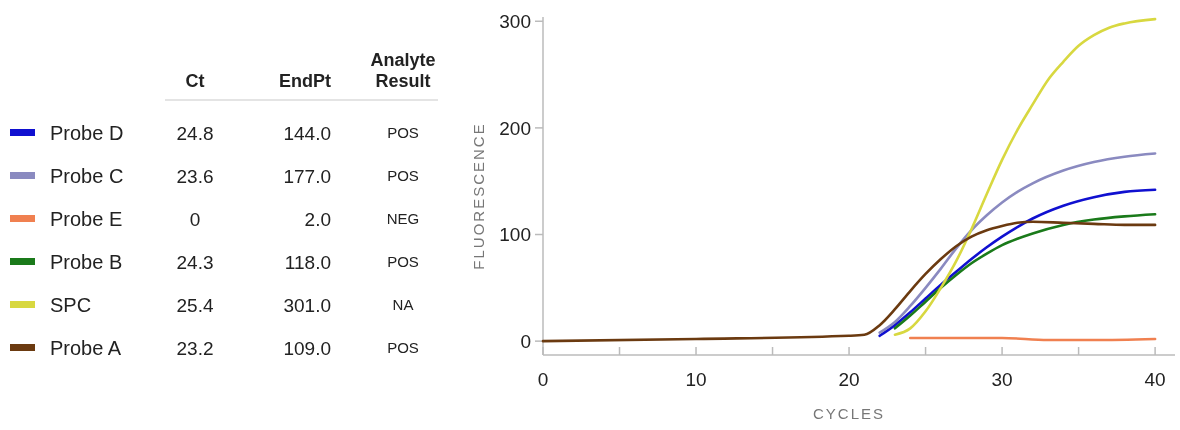 This screenshot has height=430, width=1180. Describe the element at coordinates (525, 341) in the screenshot. I see `y-tick-label: 0` at that location.